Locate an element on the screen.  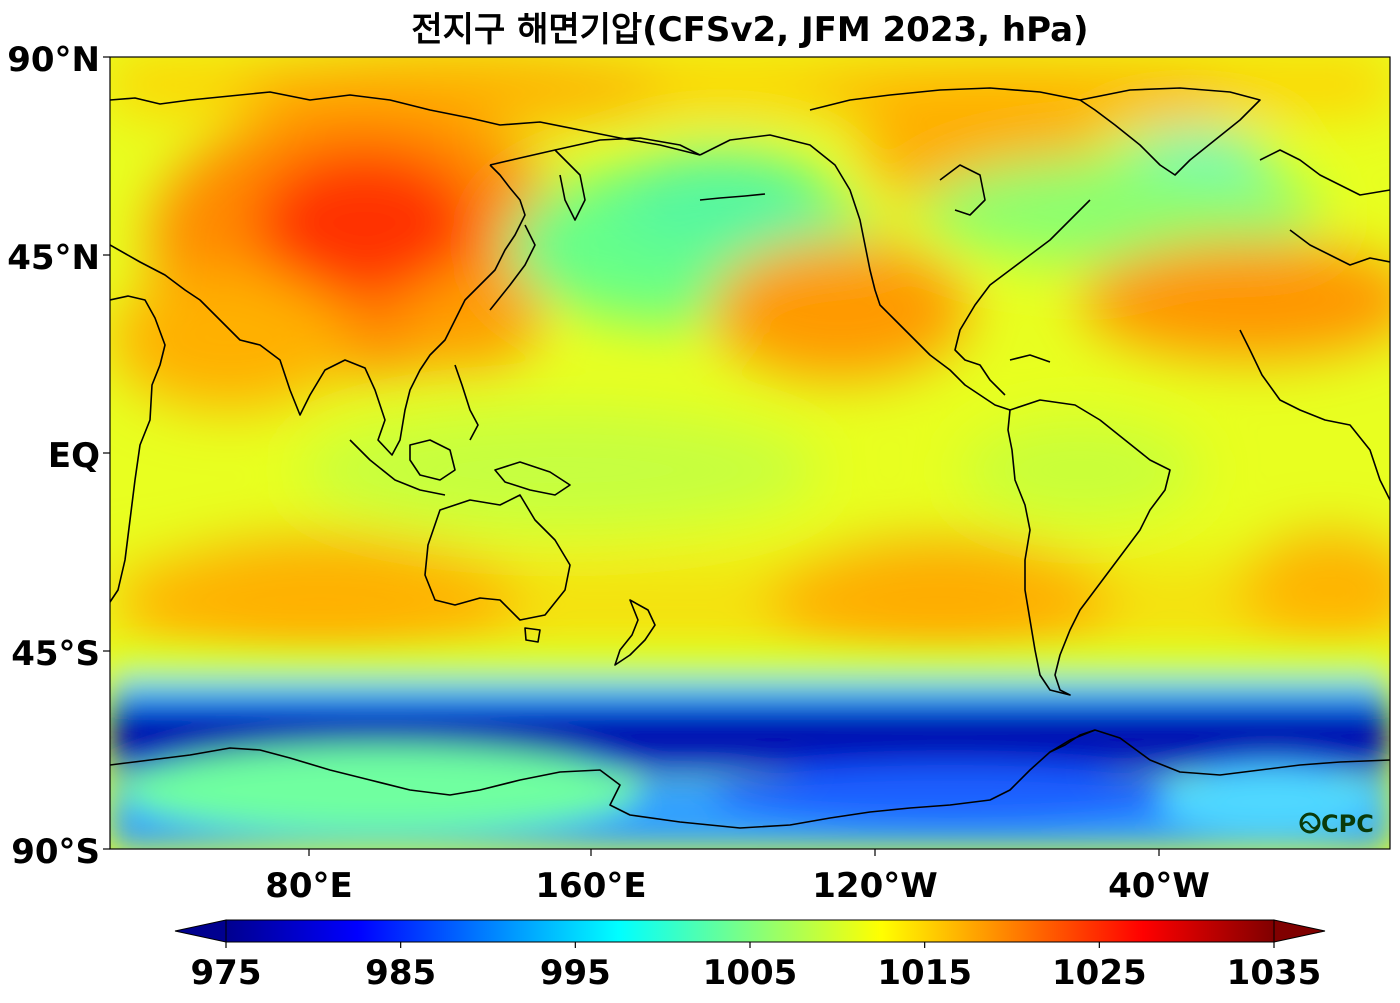
lon-tick-label: 40°W is located at coordinates (1159, 886).